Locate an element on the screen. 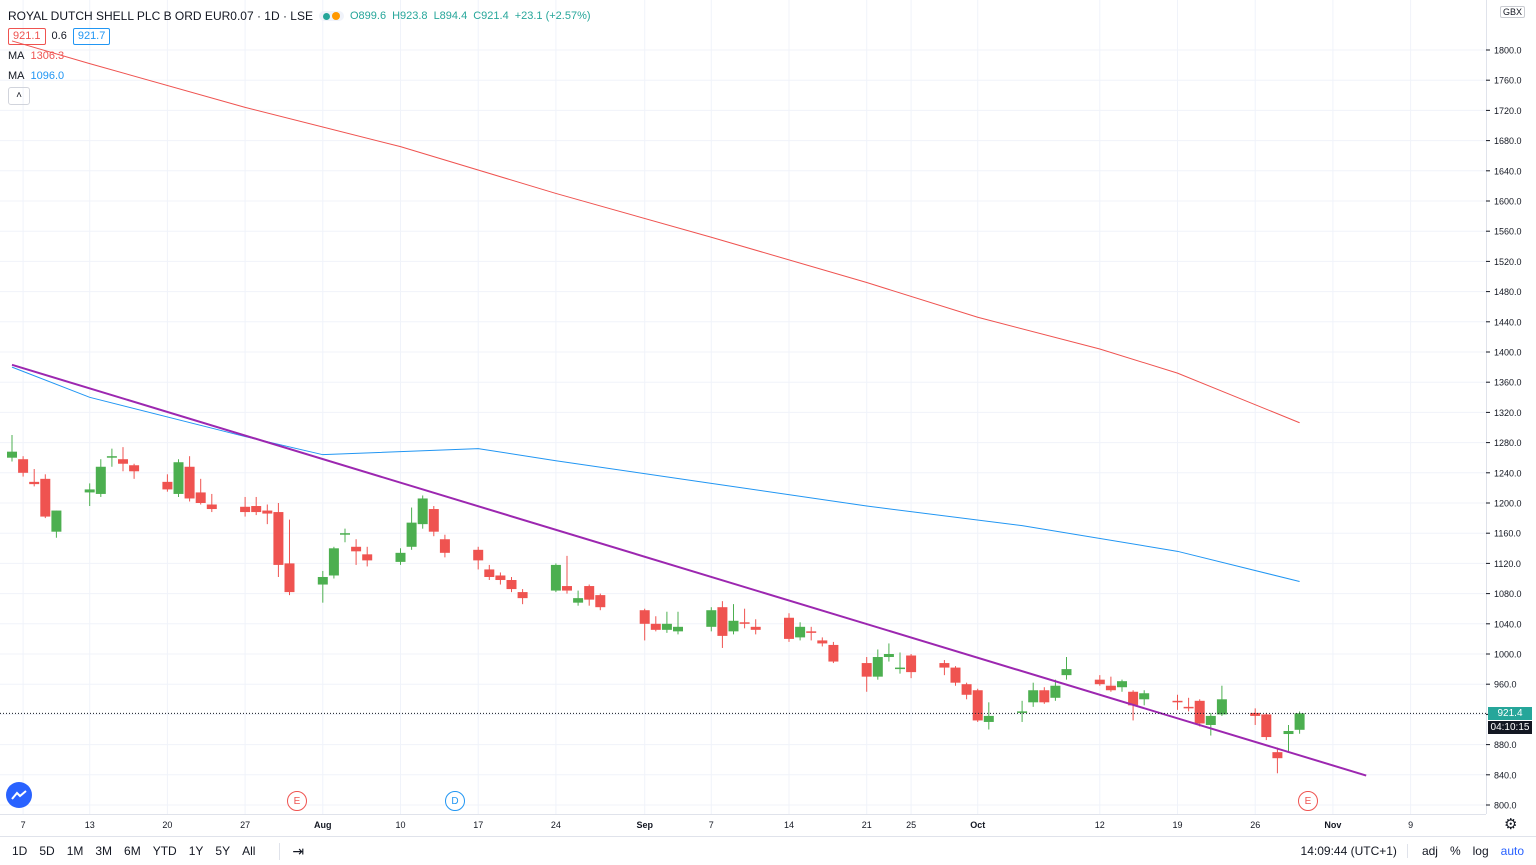 The height and width of the screenshot is (865, 1536). time-axis: 7 13 20 27 Aug 10 17 24 Sep 7 14 21 25 Oct 12 19 26 Nov 9 is located at coordinates (743, 824).